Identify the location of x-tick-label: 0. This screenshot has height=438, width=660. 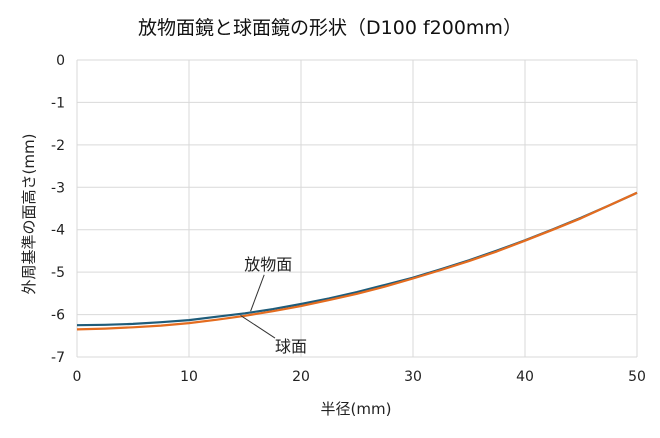
(77, 377).